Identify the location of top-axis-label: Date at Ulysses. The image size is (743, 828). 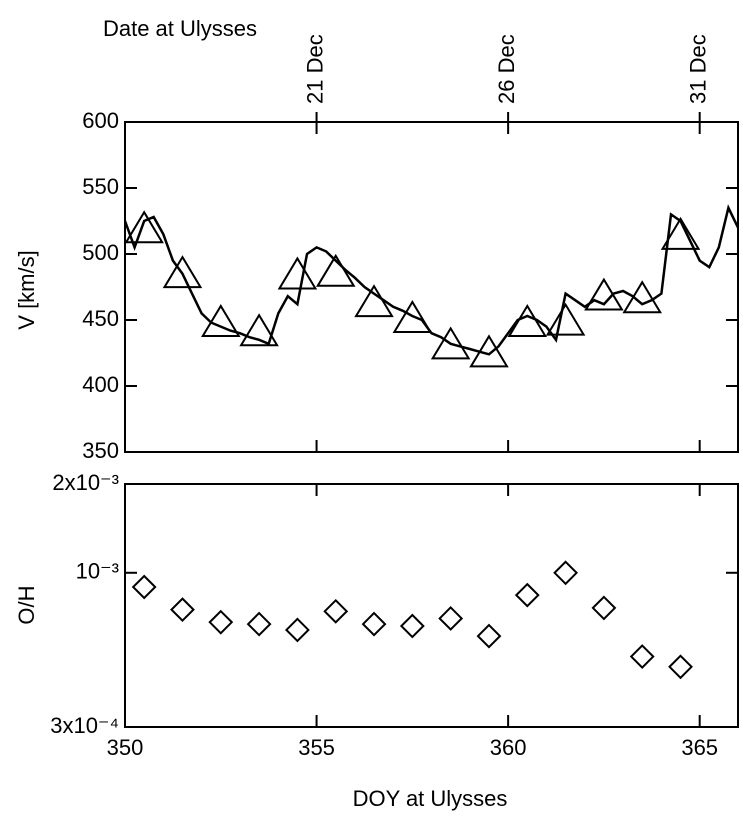
(180, 28).